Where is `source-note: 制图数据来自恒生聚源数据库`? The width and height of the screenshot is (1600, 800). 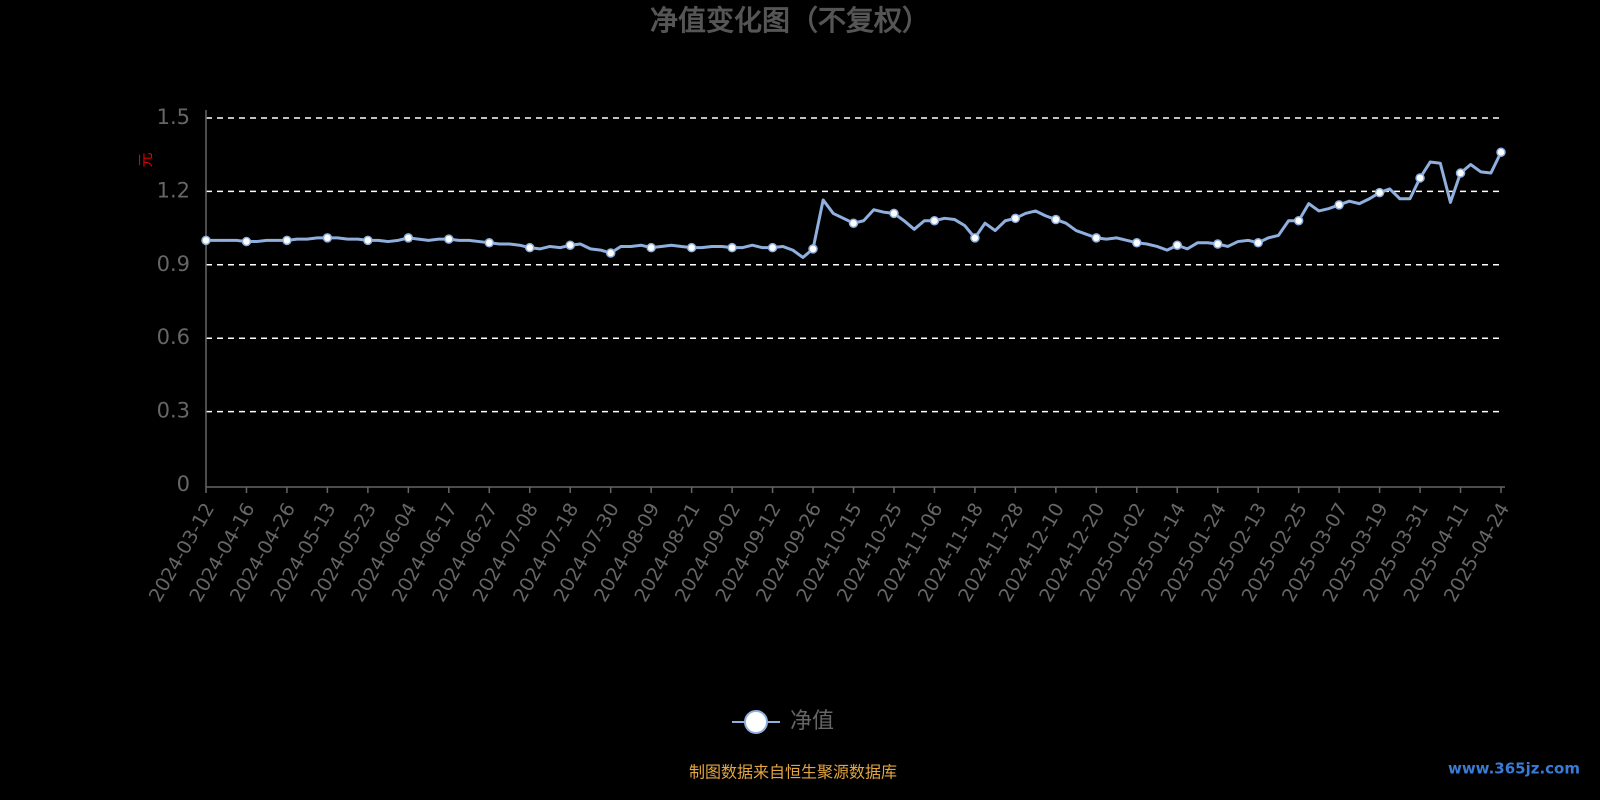 source-note: 制图数据来自恒生聚源数据库 is located at coordinates (793, 772).